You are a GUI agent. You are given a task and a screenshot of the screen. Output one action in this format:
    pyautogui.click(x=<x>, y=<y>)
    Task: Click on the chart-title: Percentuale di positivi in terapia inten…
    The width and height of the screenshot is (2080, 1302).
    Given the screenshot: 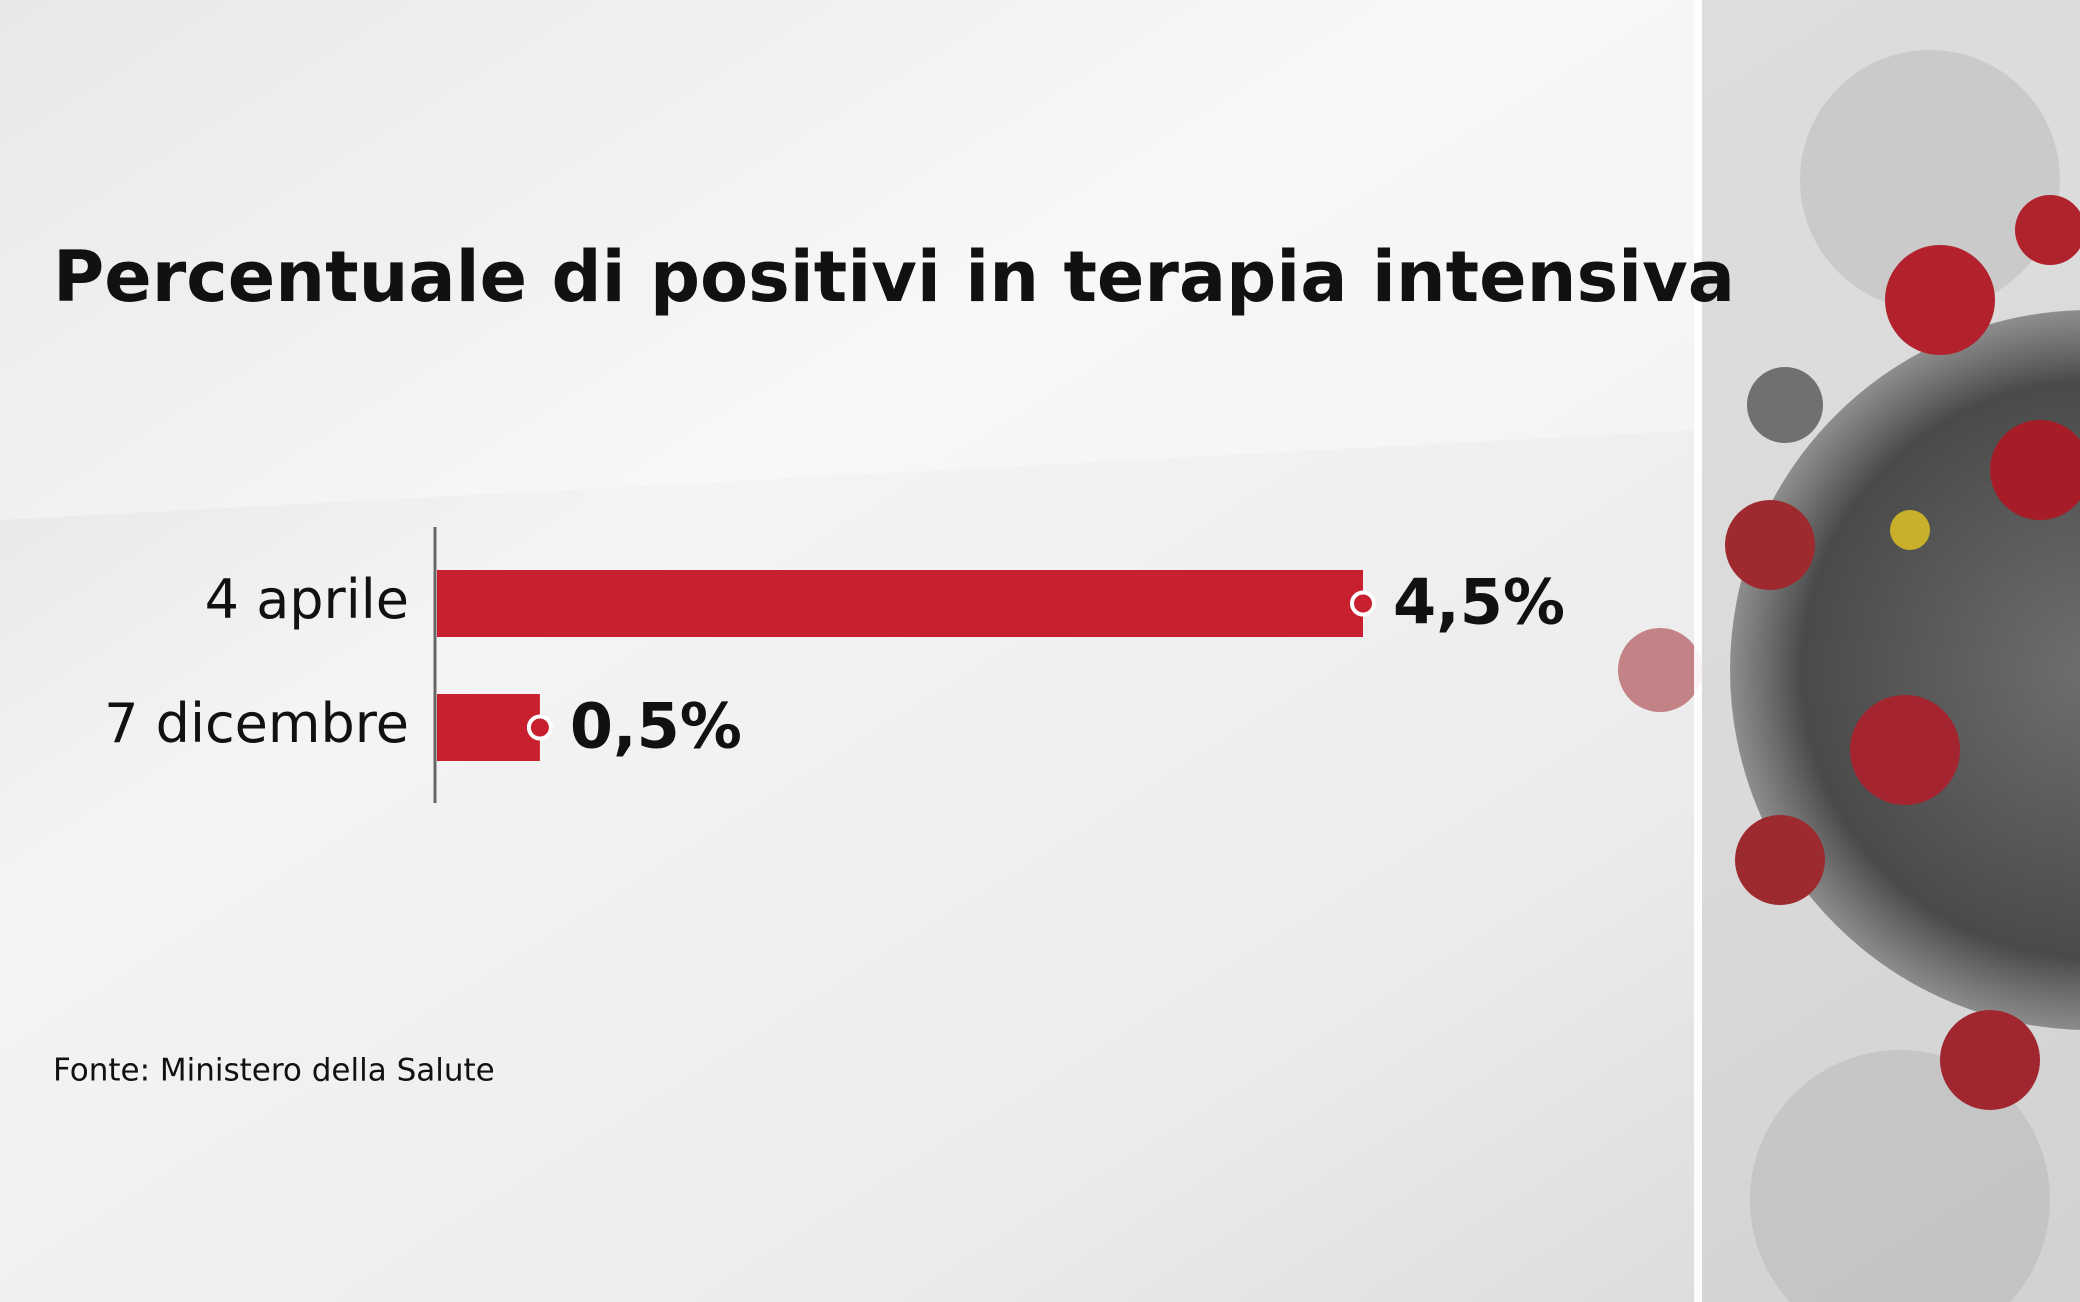 What is the action you would take?
    pyautogui.click(x=894, y=277)
    